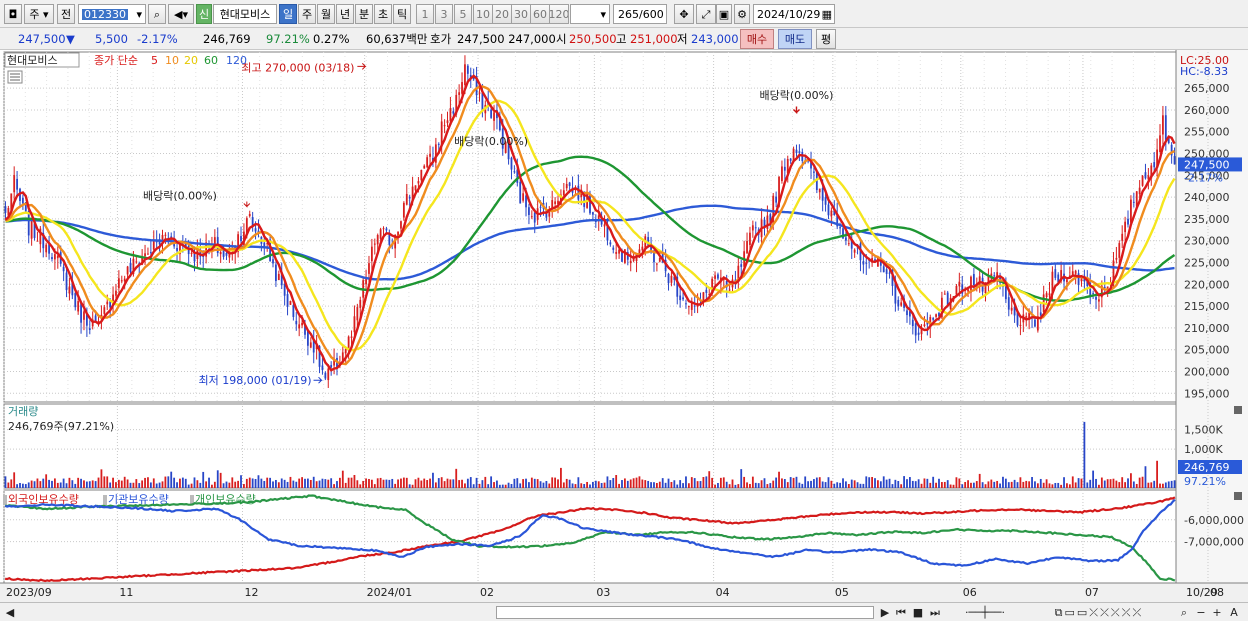  I want to click on jeon-button: 전, so click(66, 14).